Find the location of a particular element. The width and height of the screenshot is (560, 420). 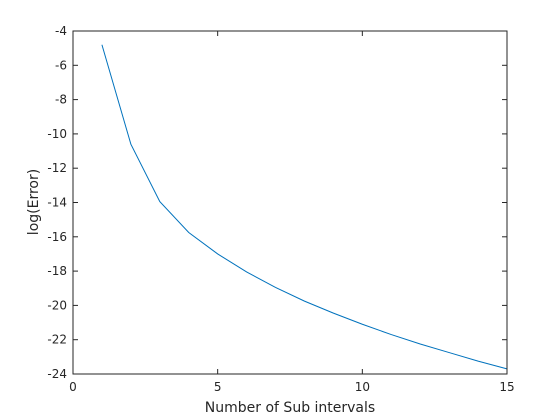

y-tick-label: -18 is located at coordinates (57, 271).